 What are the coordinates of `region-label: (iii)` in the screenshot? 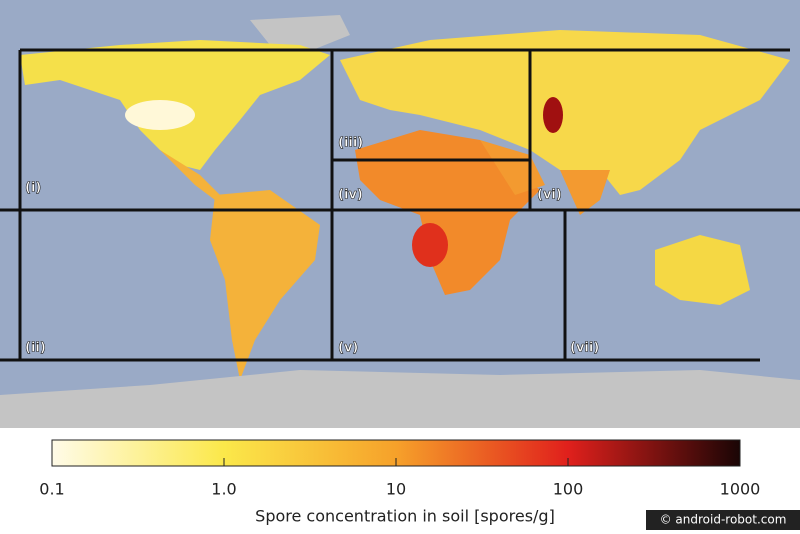 It's located at (350, 143).